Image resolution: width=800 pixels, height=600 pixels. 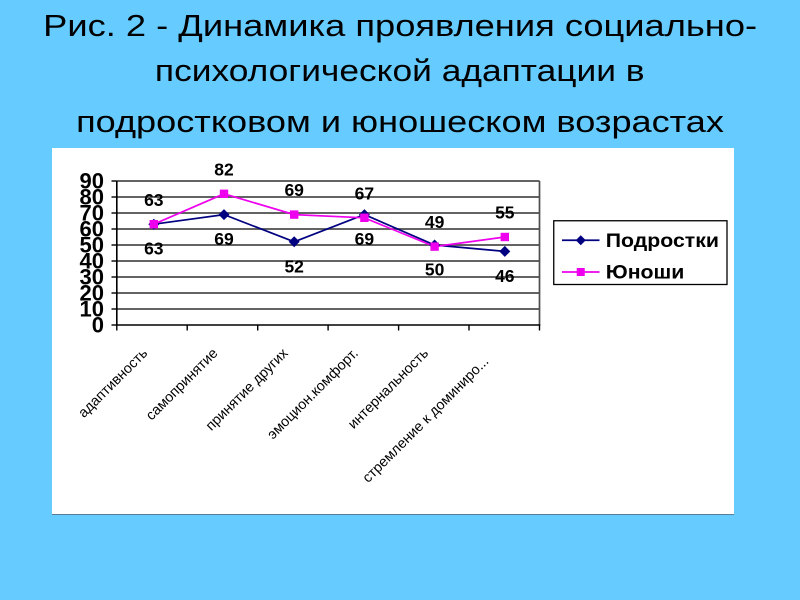 What do you see at coordinates (98, 325) in the screenshot?
I see `svg-text: 0` at bounding box center [98, 325].